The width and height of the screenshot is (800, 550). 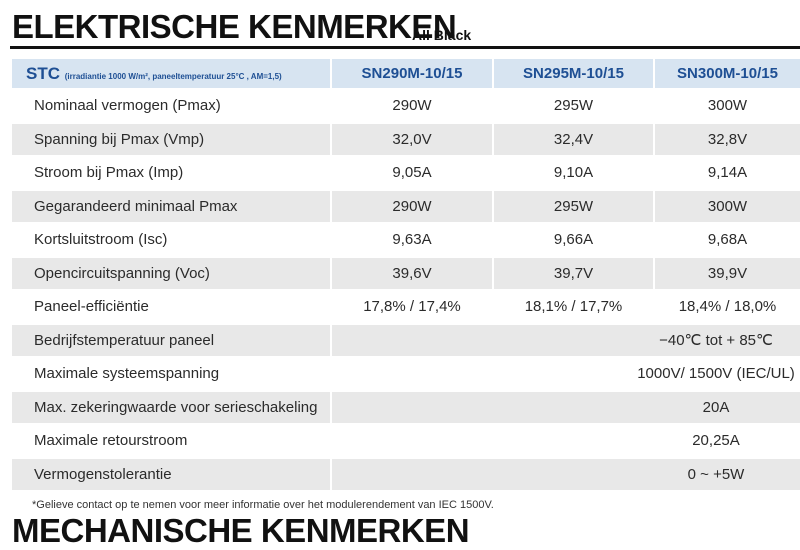 I want to click on stc: STC, so click(x=43, y=73).